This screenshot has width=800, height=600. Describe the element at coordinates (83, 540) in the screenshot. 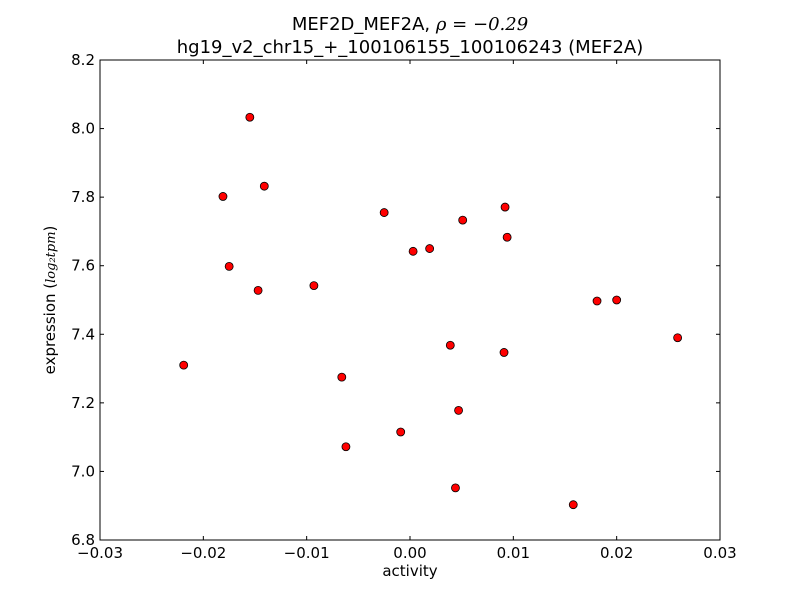

I see `y-tick-label: 6.8` at that location.